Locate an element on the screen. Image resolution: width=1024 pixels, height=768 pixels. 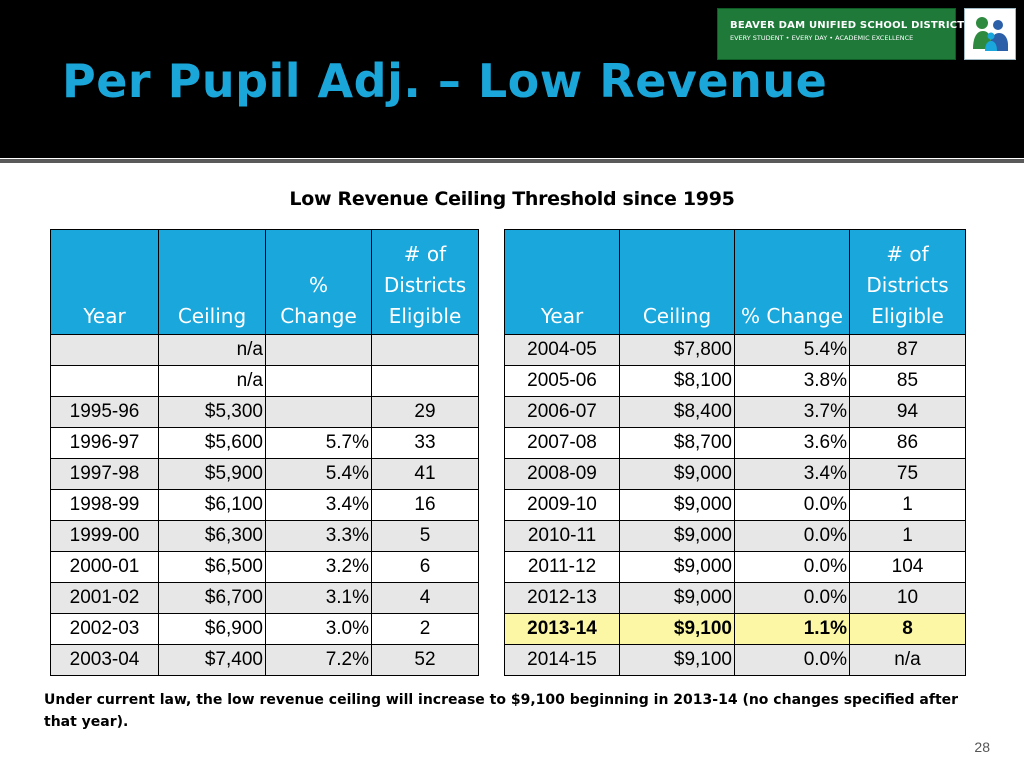
districts-eligible-cell: 6 is located at coordinates (425, 567).